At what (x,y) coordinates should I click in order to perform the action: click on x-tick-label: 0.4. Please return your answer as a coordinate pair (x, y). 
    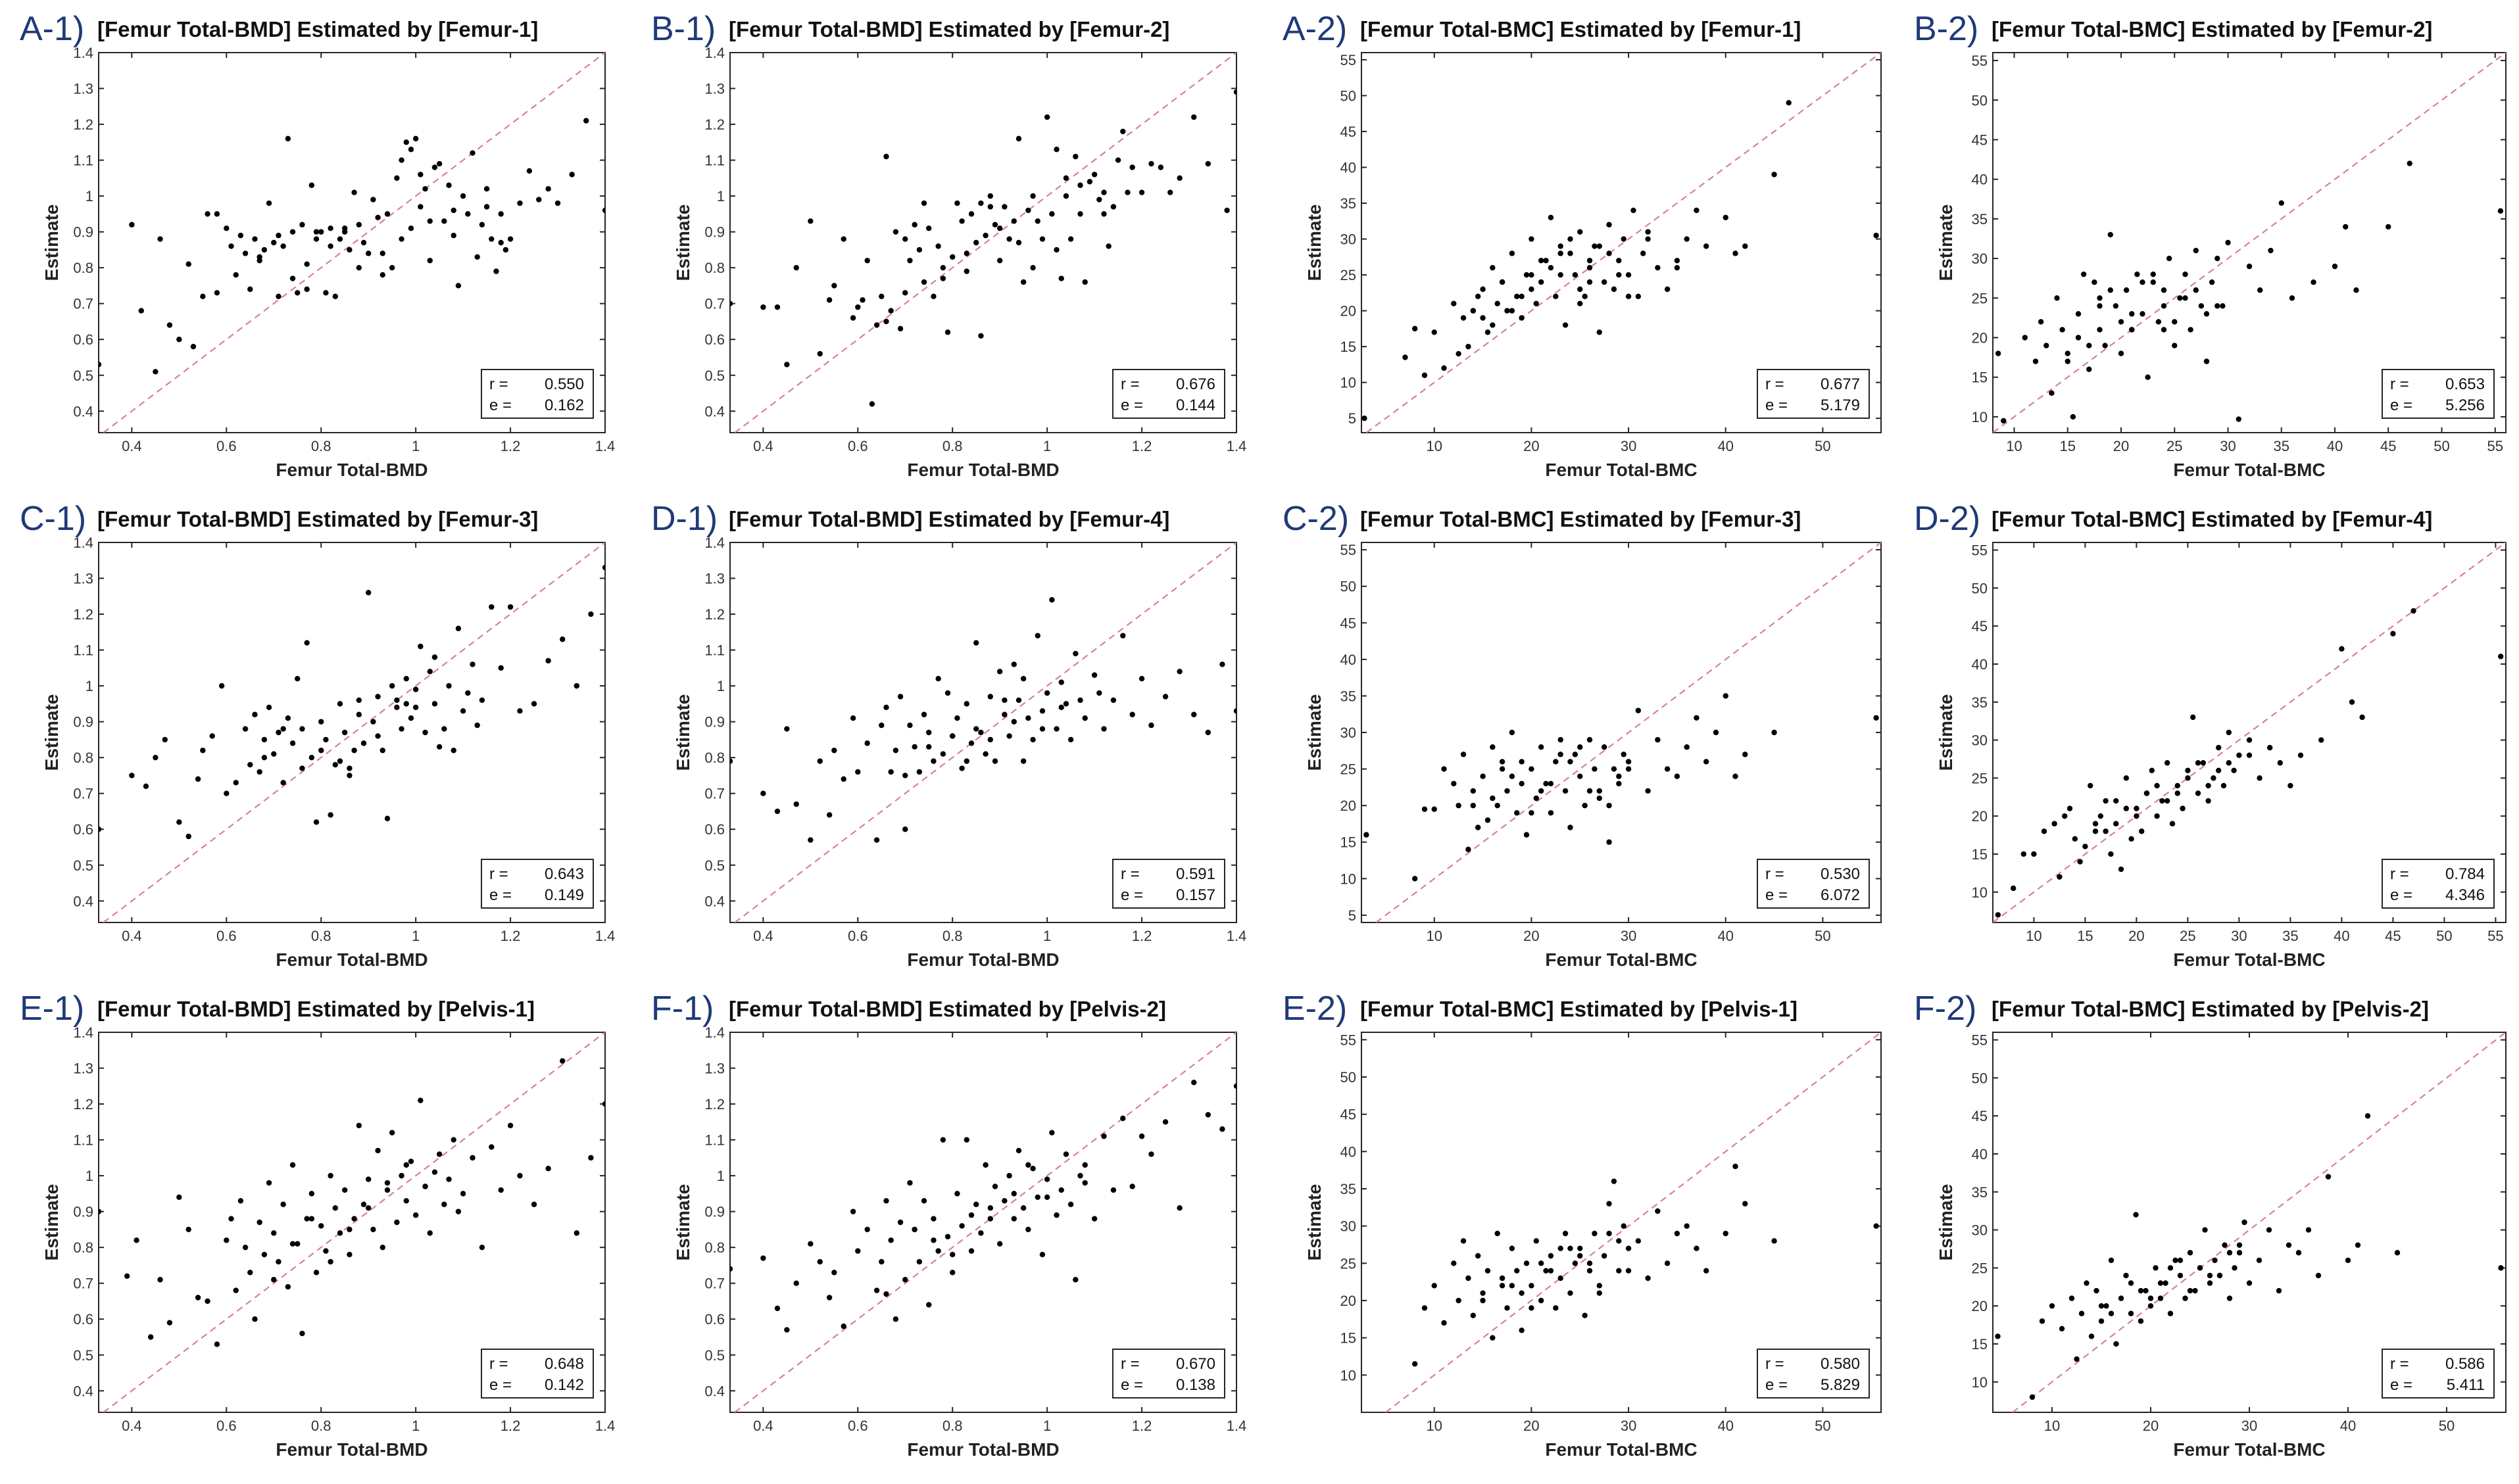
    Looking at the image, I should click on (763, 1426).